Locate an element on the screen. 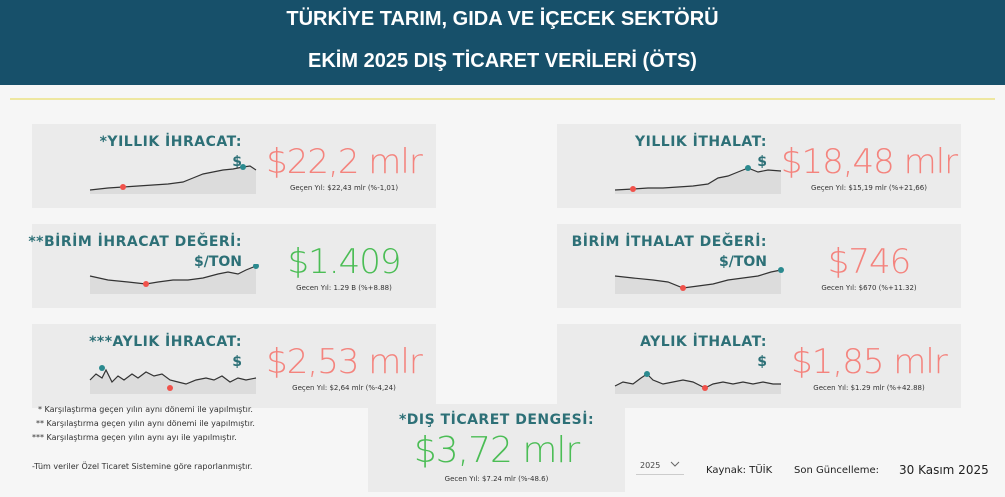 The height and width of the screenshot is (497, 1005). kpi-label: YILLIK İTHALAT: is located at coordinates (701, 142).